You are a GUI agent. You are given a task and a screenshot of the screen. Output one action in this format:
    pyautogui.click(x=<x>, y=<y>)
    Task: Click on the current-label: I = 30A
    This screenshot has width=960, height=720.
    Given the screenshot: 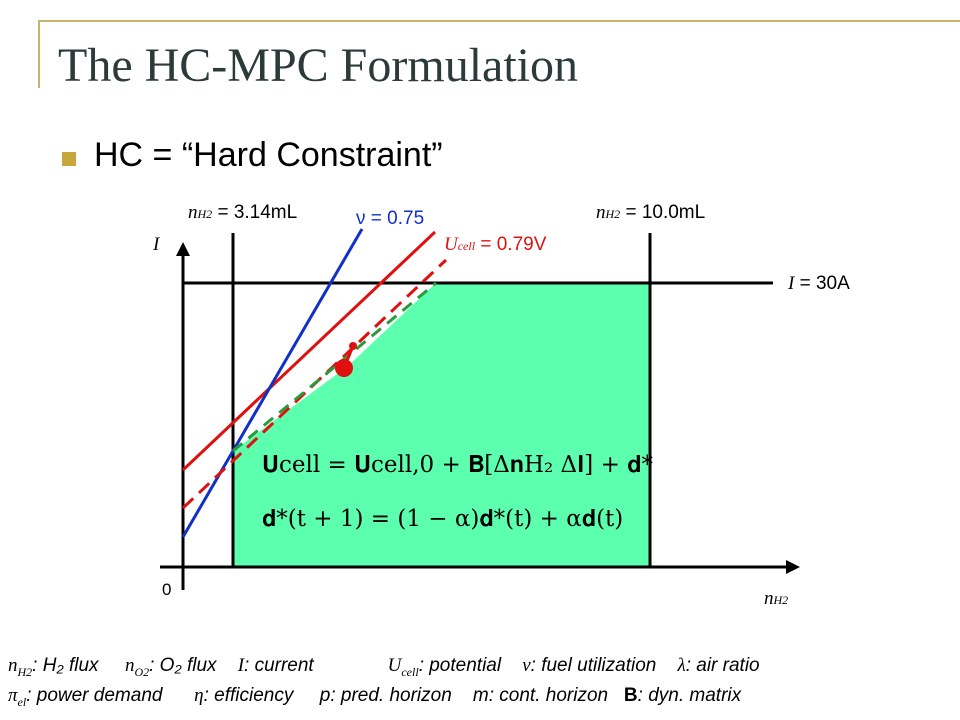 What is the action you would take?
    pyautogui.click(x=819, y=283)
    